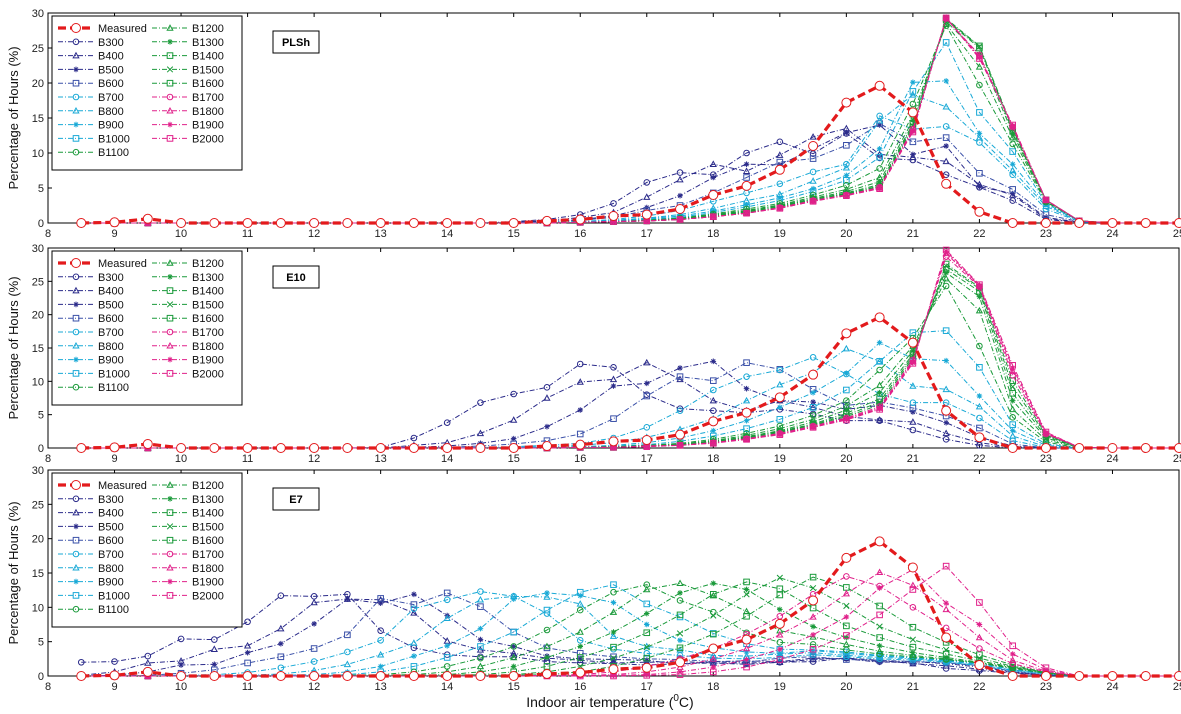 The height and width of the screenshot is (714, 1181). I want to click on panel-label-plsh: PLSh, so click(296, 43).